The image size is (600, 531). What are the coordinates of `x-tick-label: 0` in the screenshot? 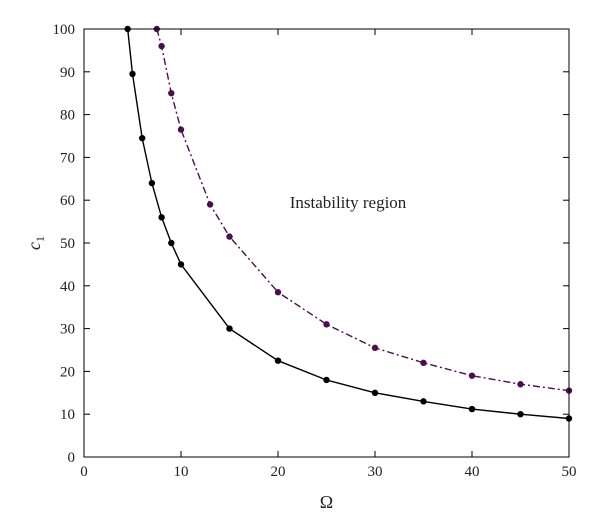 It's located at (84, 472).